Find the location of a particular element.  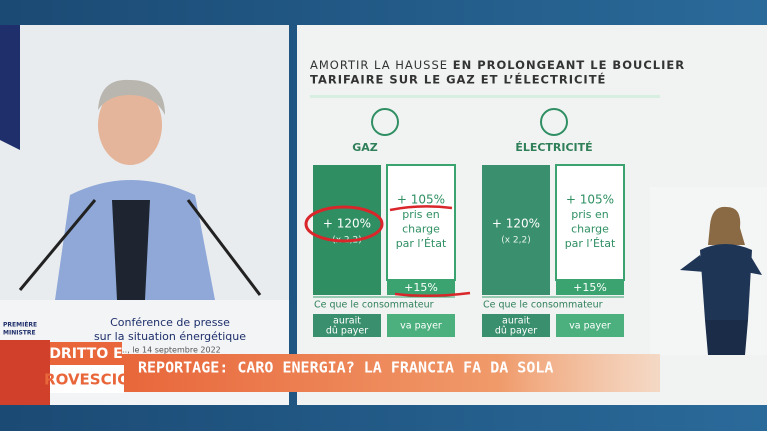

bar-note: (x 2,2) is located at coordinates (516, 241).